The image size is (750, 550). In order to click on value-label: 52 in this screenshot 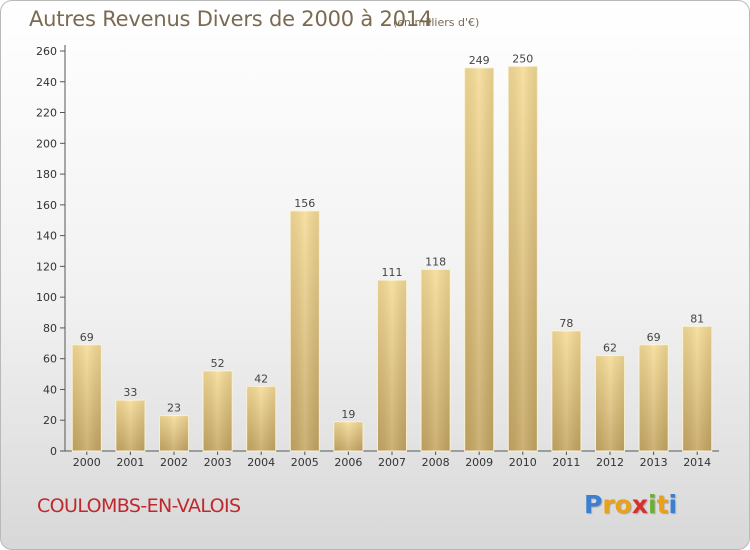, I will do `click(218, 363)`.